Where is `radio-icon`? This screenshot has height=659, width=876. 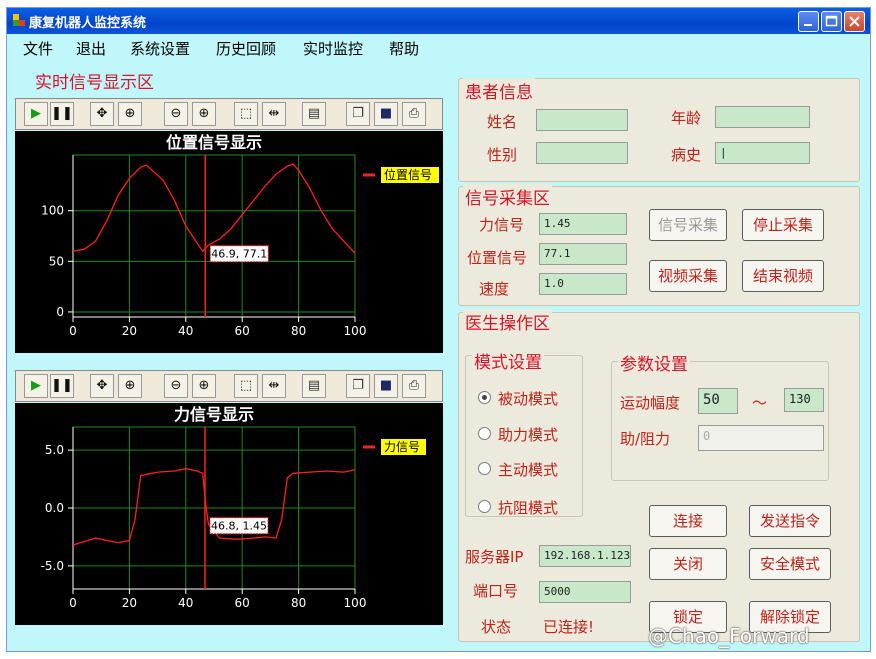
radio-icon is located at coordinates (484, 506).